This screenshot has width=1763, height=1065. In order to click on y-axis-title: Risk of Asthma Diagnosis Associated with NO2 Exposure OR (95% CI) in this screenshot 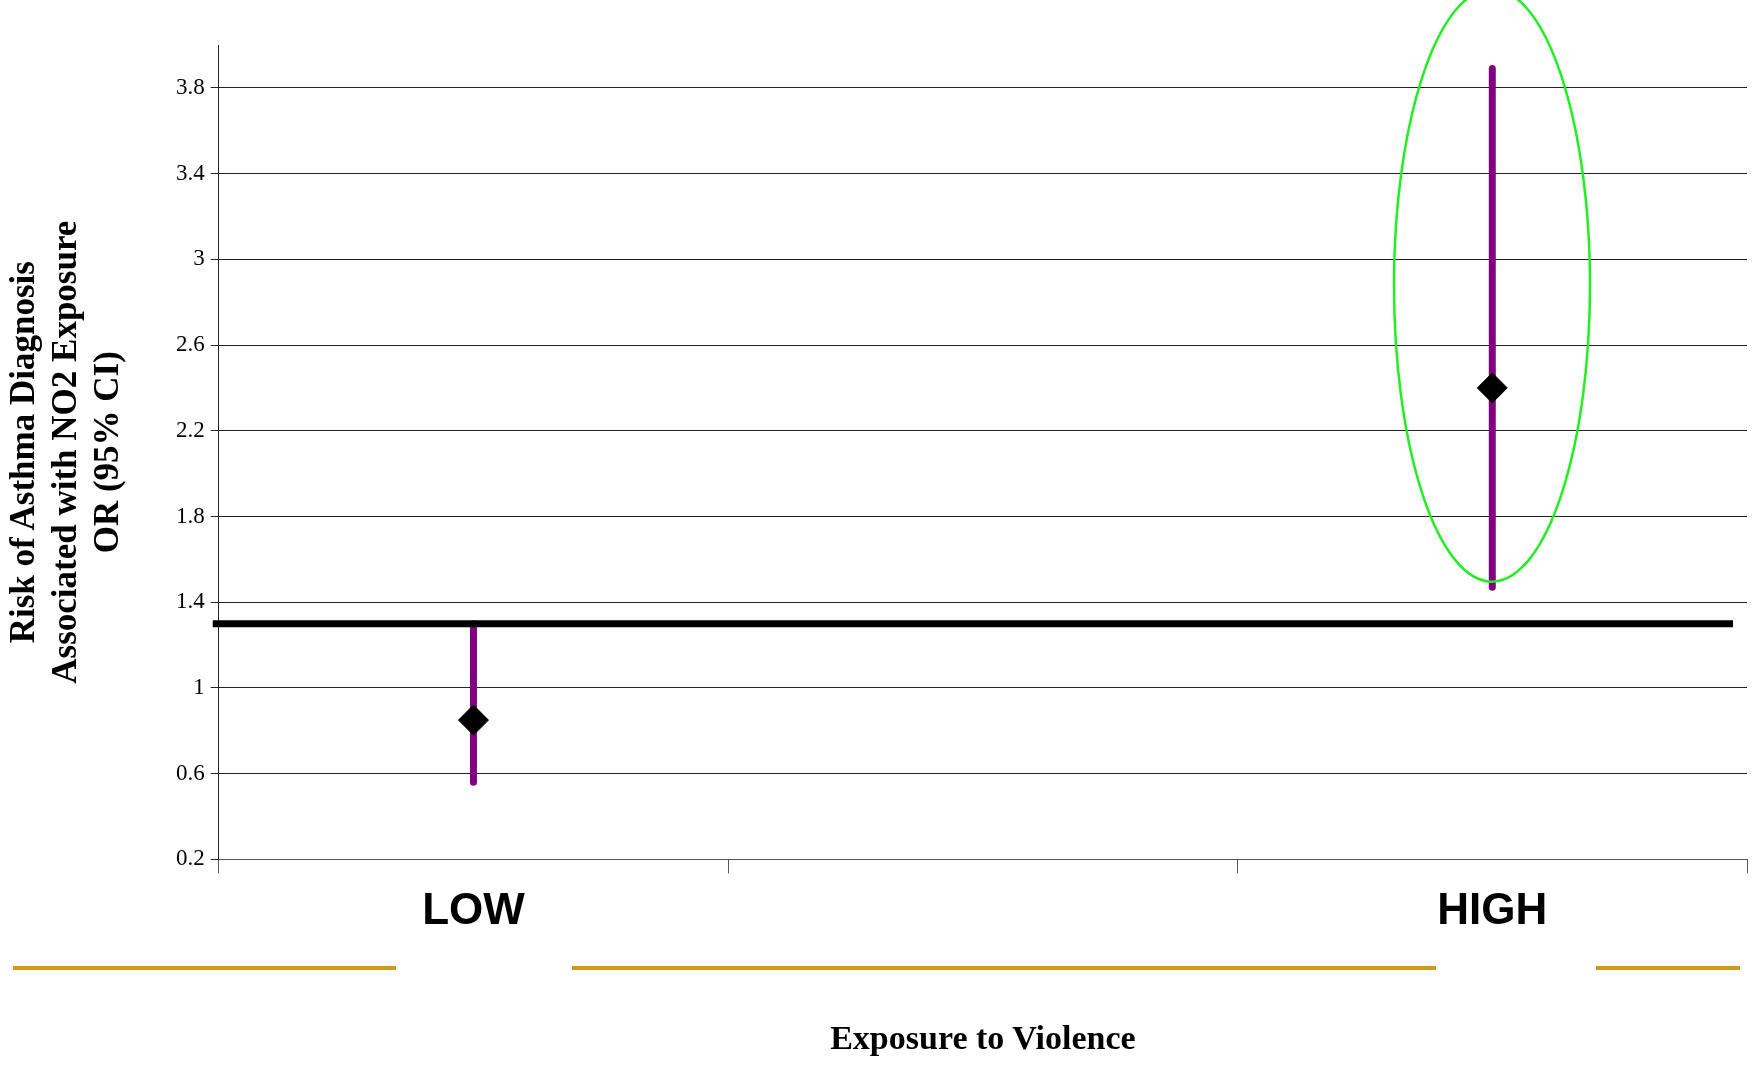, I will do `click(65, 452)`.